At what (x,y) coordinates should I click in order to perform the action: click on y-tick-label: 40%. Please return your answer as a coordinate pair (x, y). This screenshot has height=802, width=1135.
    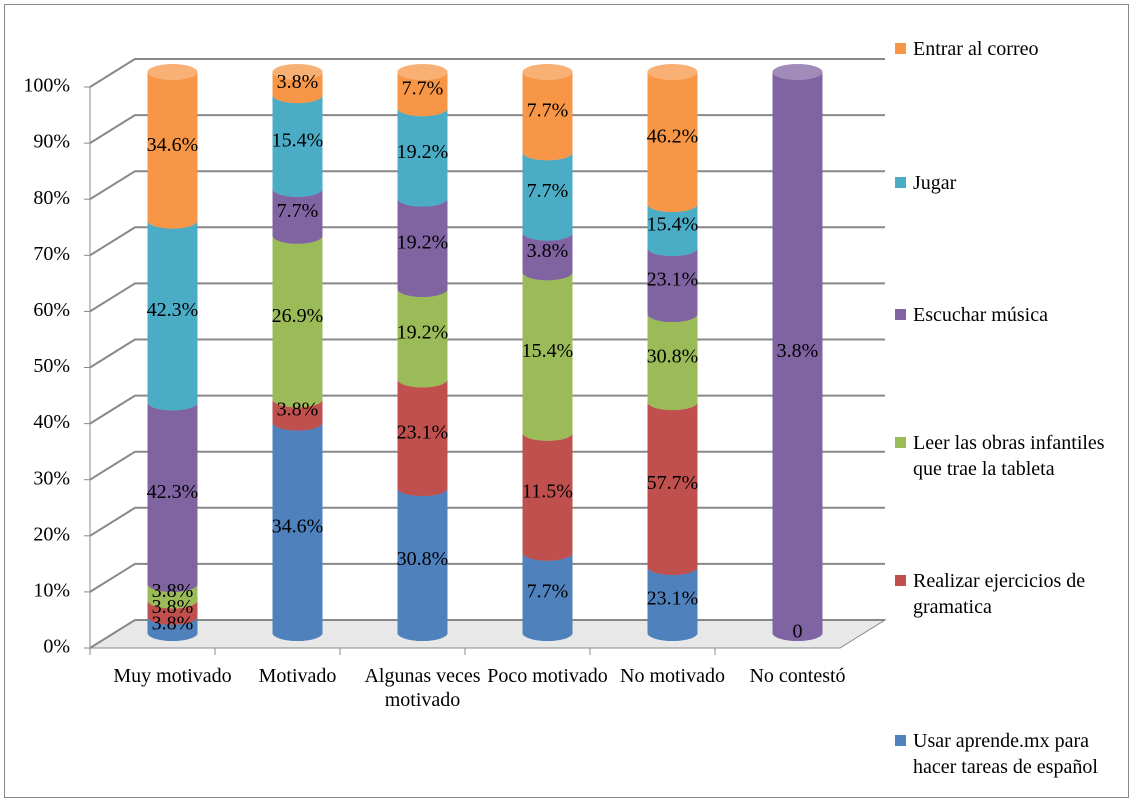
    Looking at the image, I should click on (51, 422).